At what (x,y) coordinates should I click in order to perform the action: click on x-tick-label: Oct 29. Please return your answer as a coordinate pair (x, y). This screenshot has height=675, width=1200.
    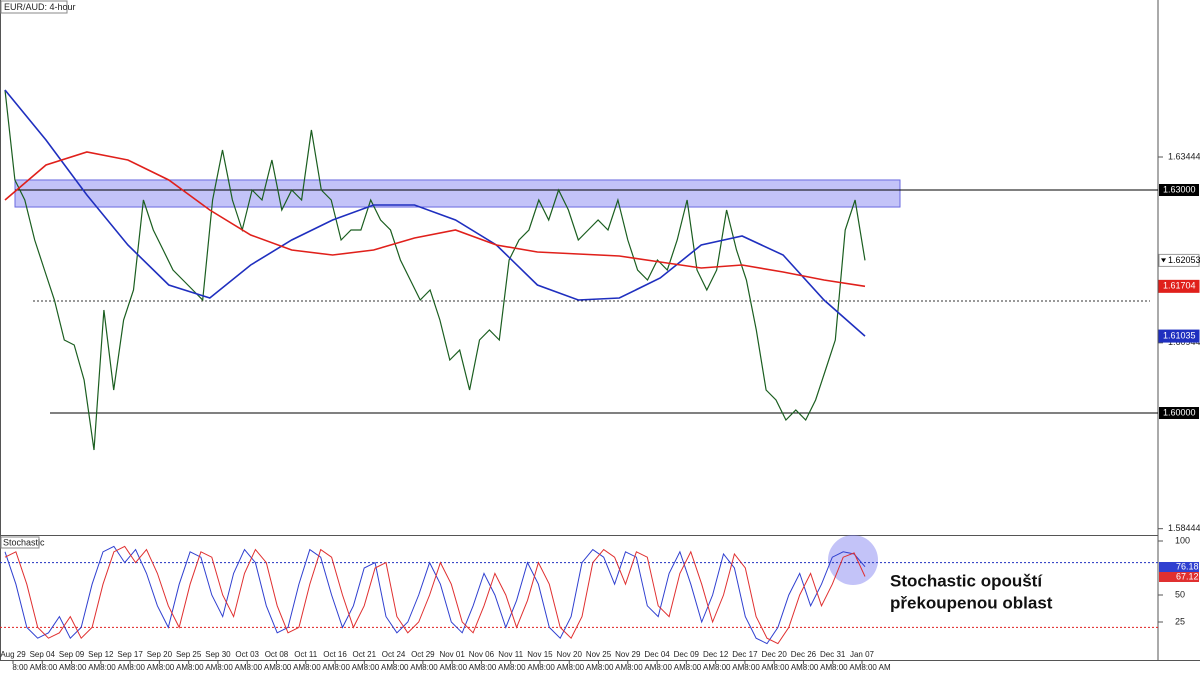
    Looking at the image, I should click on (423, 654).